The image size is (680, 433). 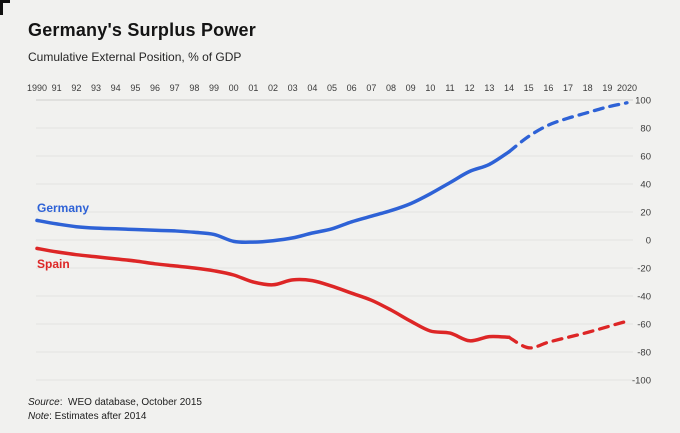 What do you see at coordinates (644, 297) in the screenshot?
I see `y-tick-label: -40` at bounding box center [644, 297].